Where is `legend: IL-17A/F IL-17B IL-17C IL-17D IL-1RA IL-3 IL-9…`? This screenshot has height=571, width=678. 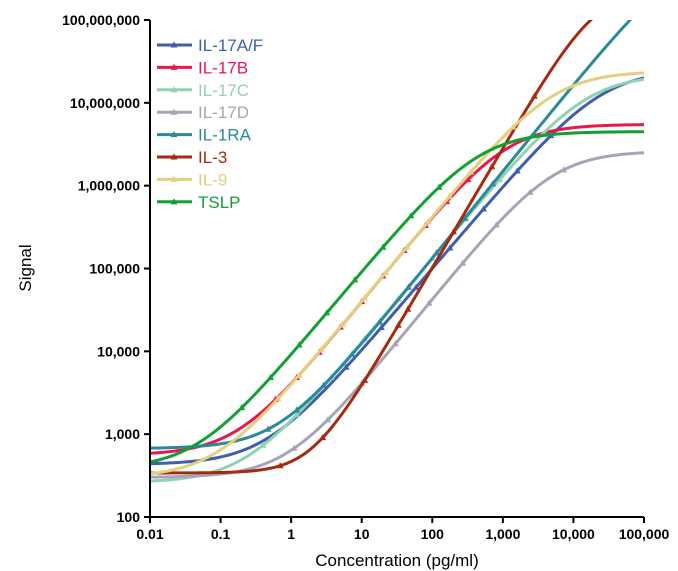
legend: IL-17A/F IL-17B IL-17C IL-17D IL-1RA IL-3 IL-9… is located at coordinates (210, 124).